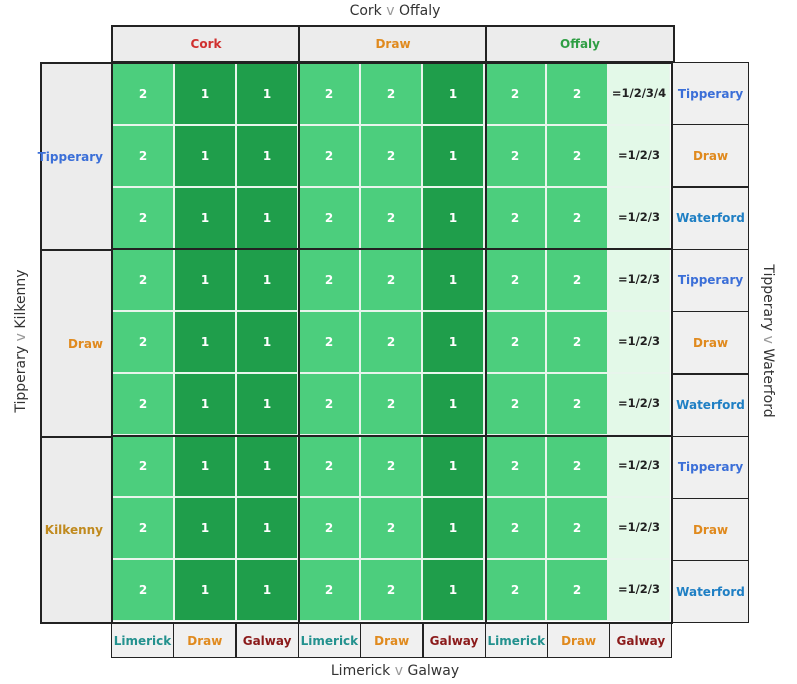  I want to click on col-group-label: Cork, so click(206, 44).